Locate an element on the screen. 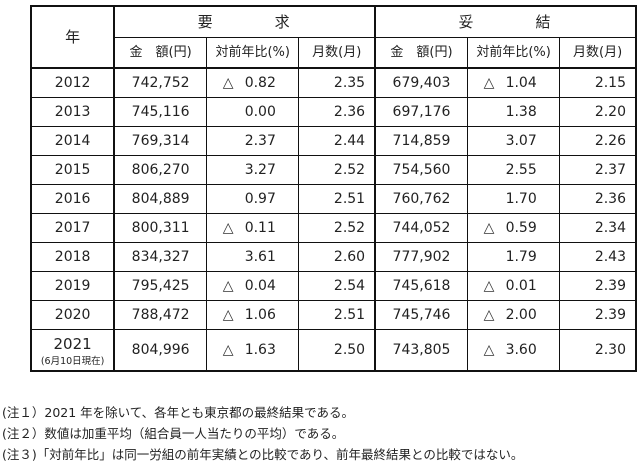 The height and width of the screenshot is (466, 637). settled-title-right: 結 is located at coordinates (544, 22).